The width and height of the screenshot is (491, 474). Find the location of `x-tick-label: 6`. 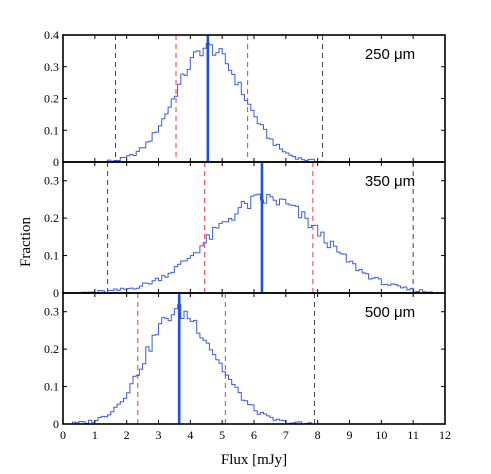

x-tick-label: 6 is located at coordinates (254, 435).